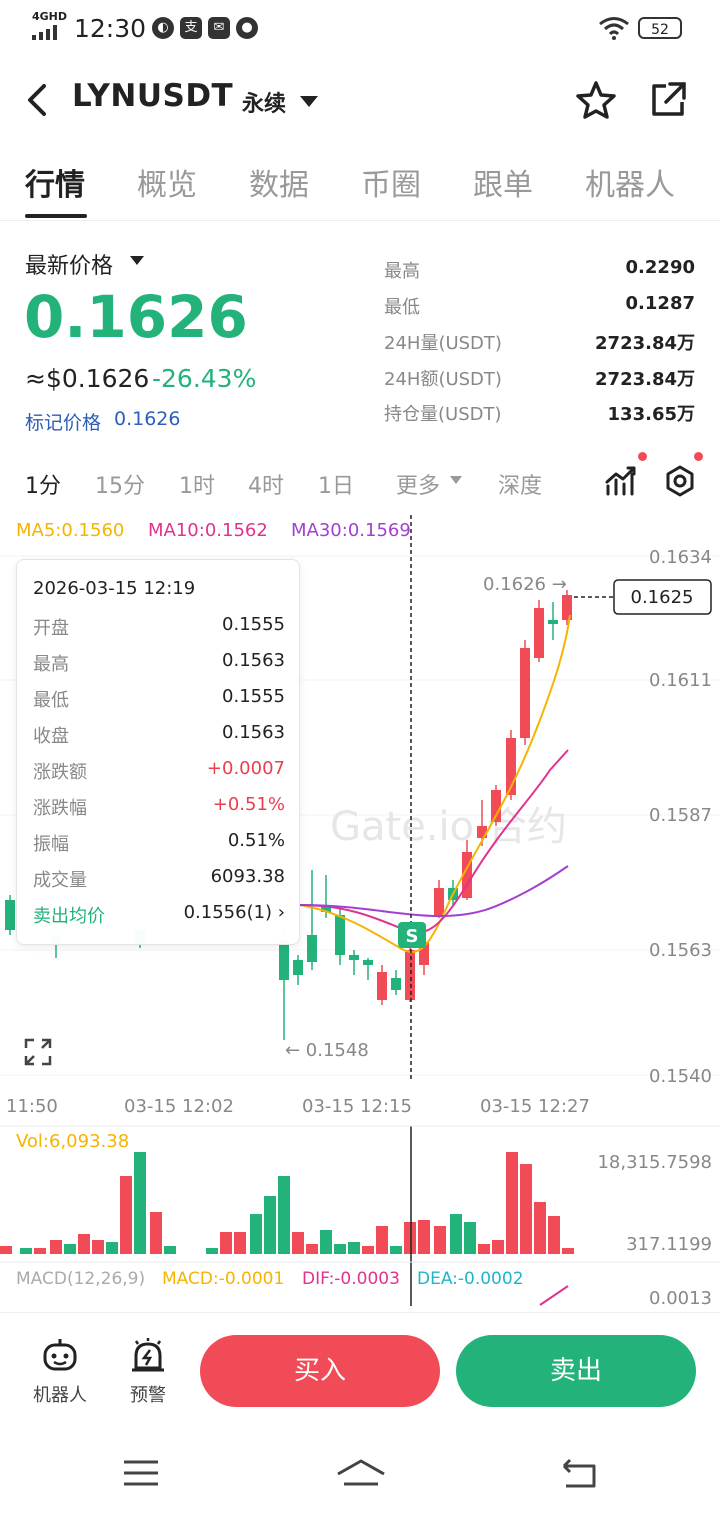 The image size is (720, 1520). I want to click on tooltip-date: 2026-03-15 12:19, so click(114, 588).